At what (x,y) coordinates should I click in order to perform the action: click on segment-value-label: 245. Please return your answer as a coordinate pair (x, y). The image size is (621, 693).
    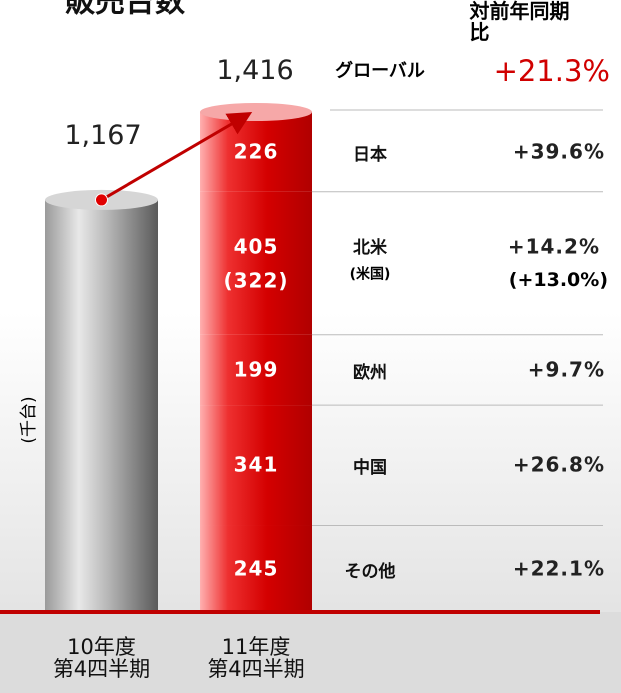
    Looking at the image, I should click on (256, 568).